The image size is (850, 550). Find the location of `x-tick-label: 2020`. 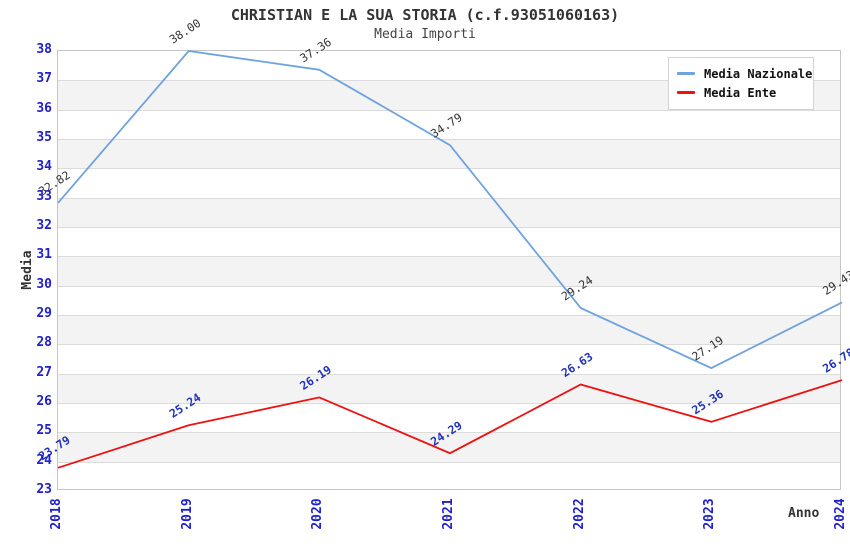

x-tick-label: 2020 is located at coordinates (318, 514).